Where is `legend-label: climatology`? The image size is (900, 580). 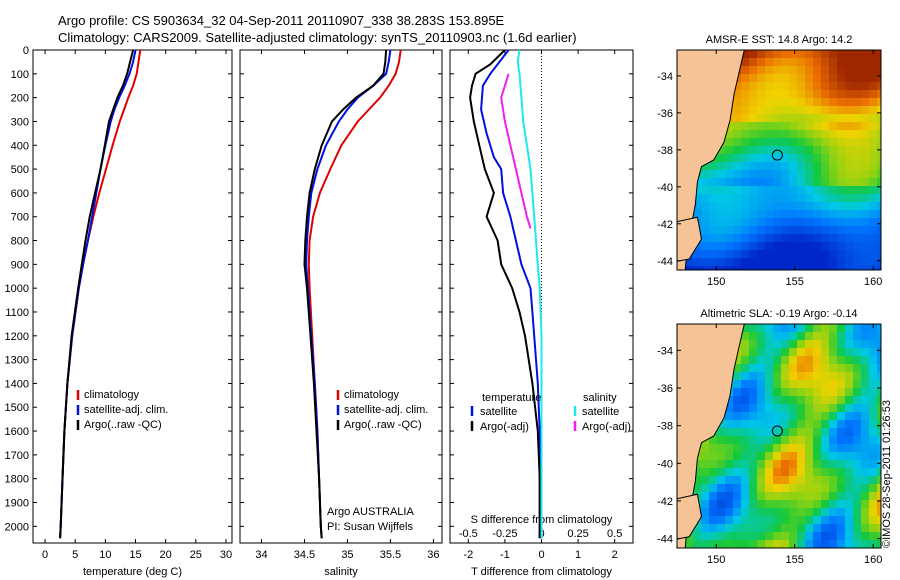 legend-label: climatology is located at coordinates (112, 395).